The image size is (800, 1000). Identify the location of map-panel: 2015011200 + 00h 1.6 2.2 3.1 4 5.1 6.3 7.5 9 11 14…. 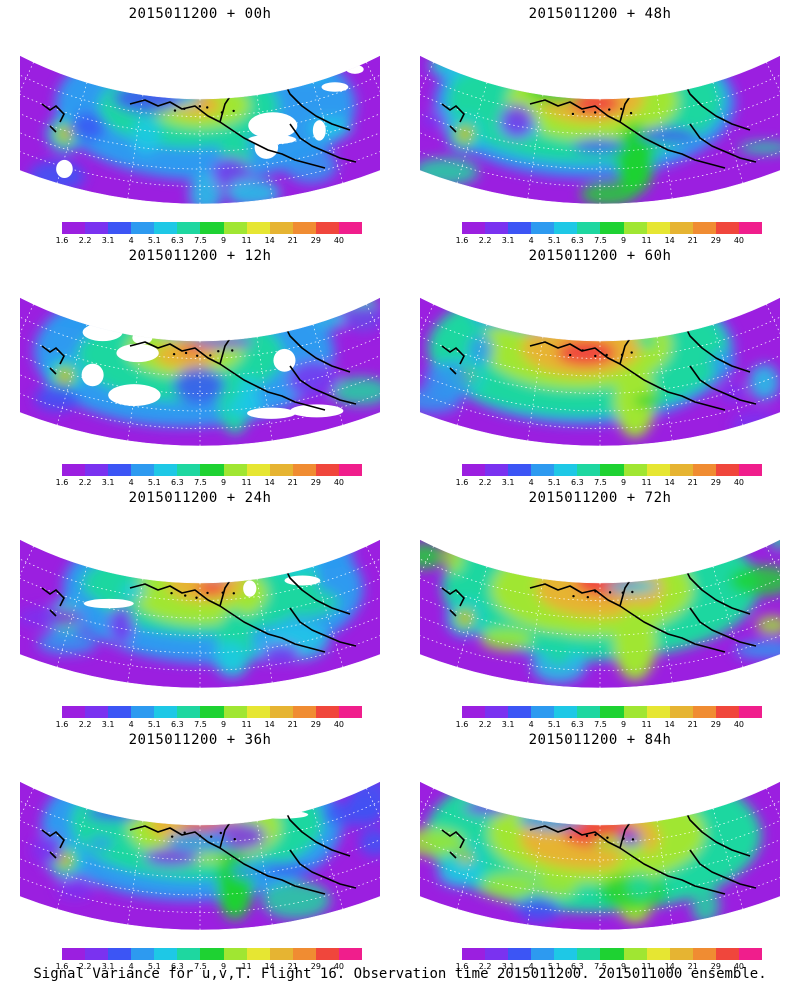
(200, 122).